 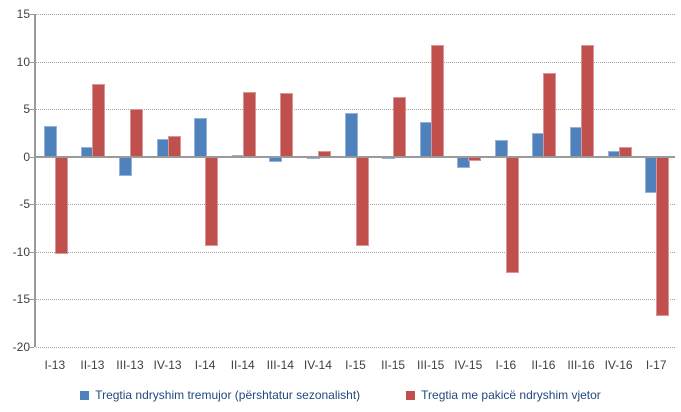 What do you see at coordinates (26, 109) in the screenshot?
I see `y-tick-label: 5` at bounding box center [26, 109].